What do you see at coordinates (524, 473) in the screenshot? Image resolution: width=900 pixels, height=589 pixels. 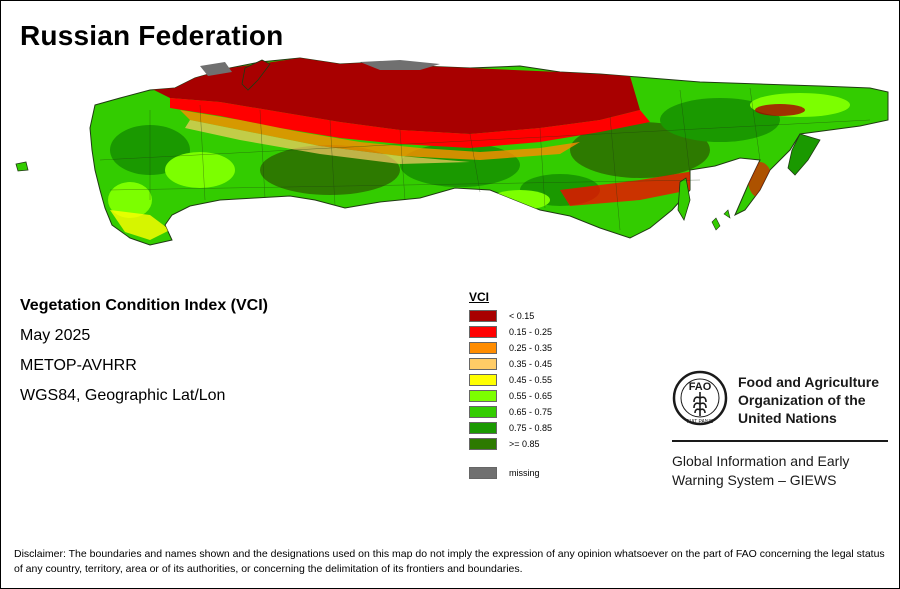 I see `legend-label-missing: missing` at bounding box center [524, 473].